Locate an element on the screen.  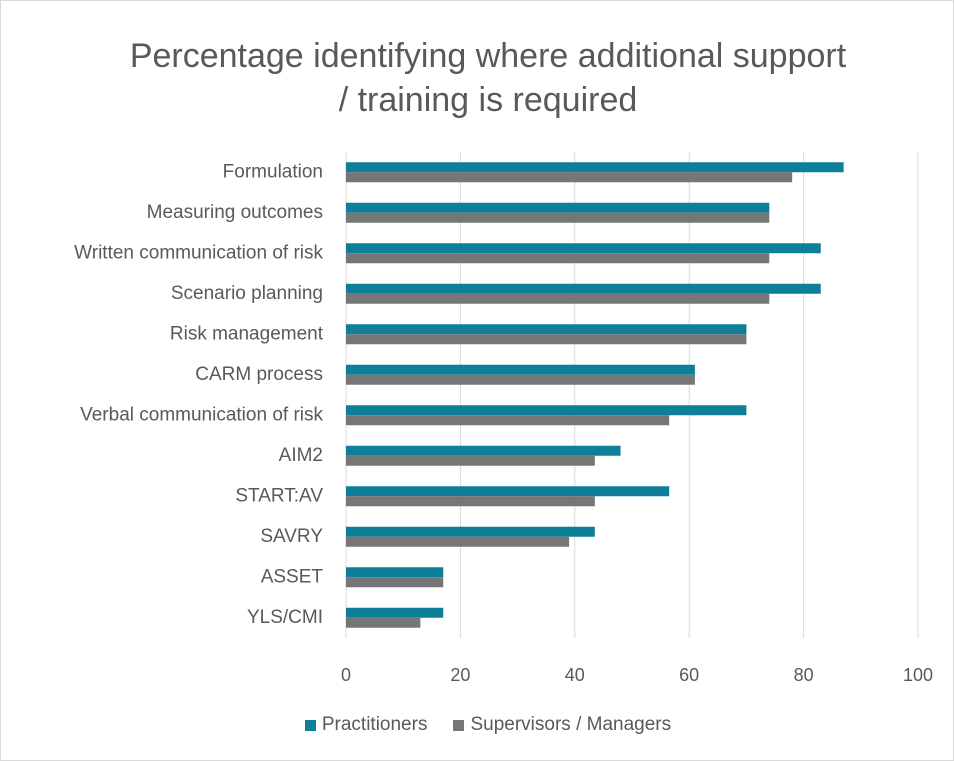
x-tick-label: 60 is located at coordinates (689, 675).